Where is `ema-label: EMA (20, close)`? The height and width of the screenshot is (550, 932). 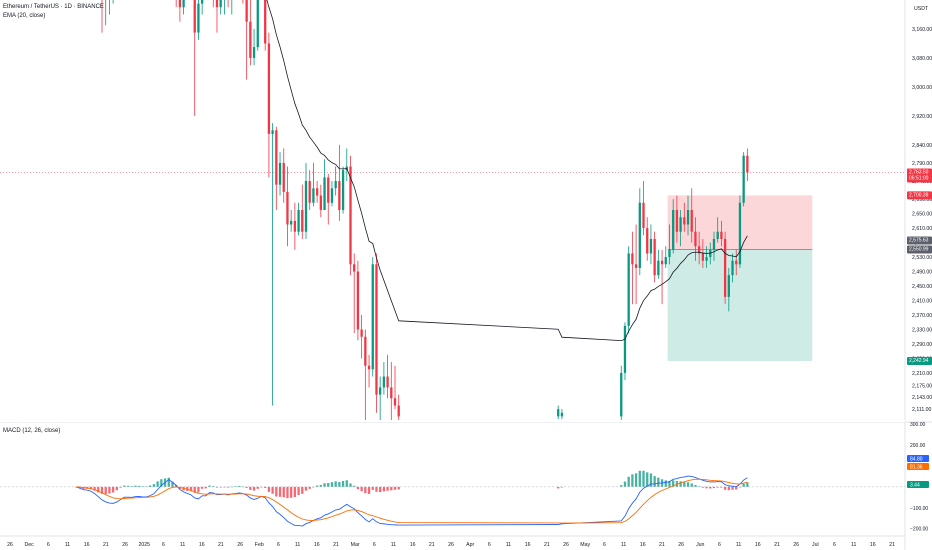 ema-label: EMA (20, close) is located at coordinates (24, 16).